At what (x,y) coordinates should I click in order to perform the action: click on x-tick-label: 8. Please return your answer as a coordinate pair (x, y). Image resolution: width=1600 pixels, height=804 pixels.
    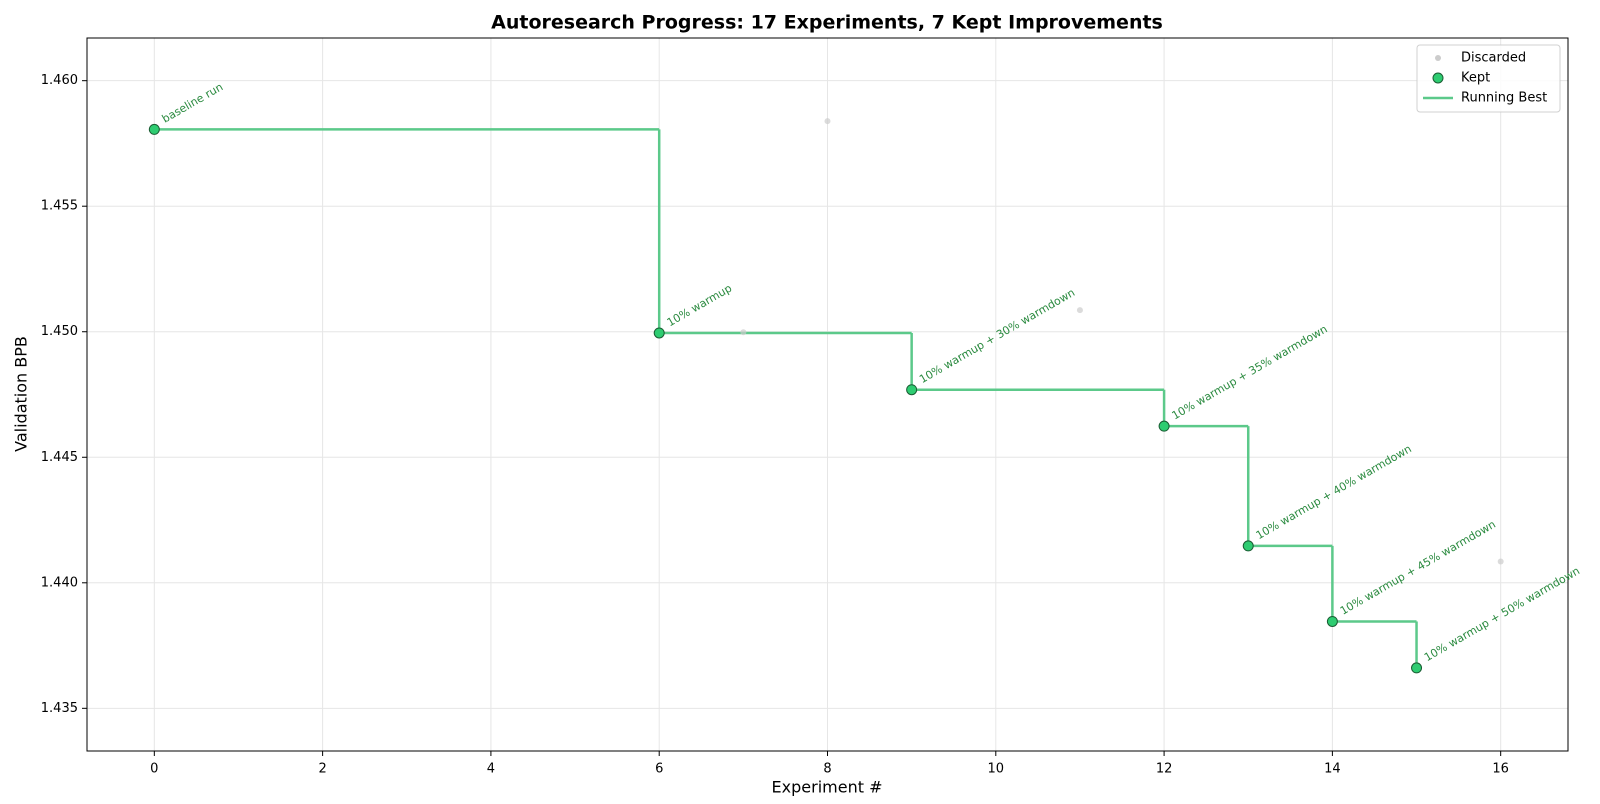
    Looking at the image, I should click on (827, 769).